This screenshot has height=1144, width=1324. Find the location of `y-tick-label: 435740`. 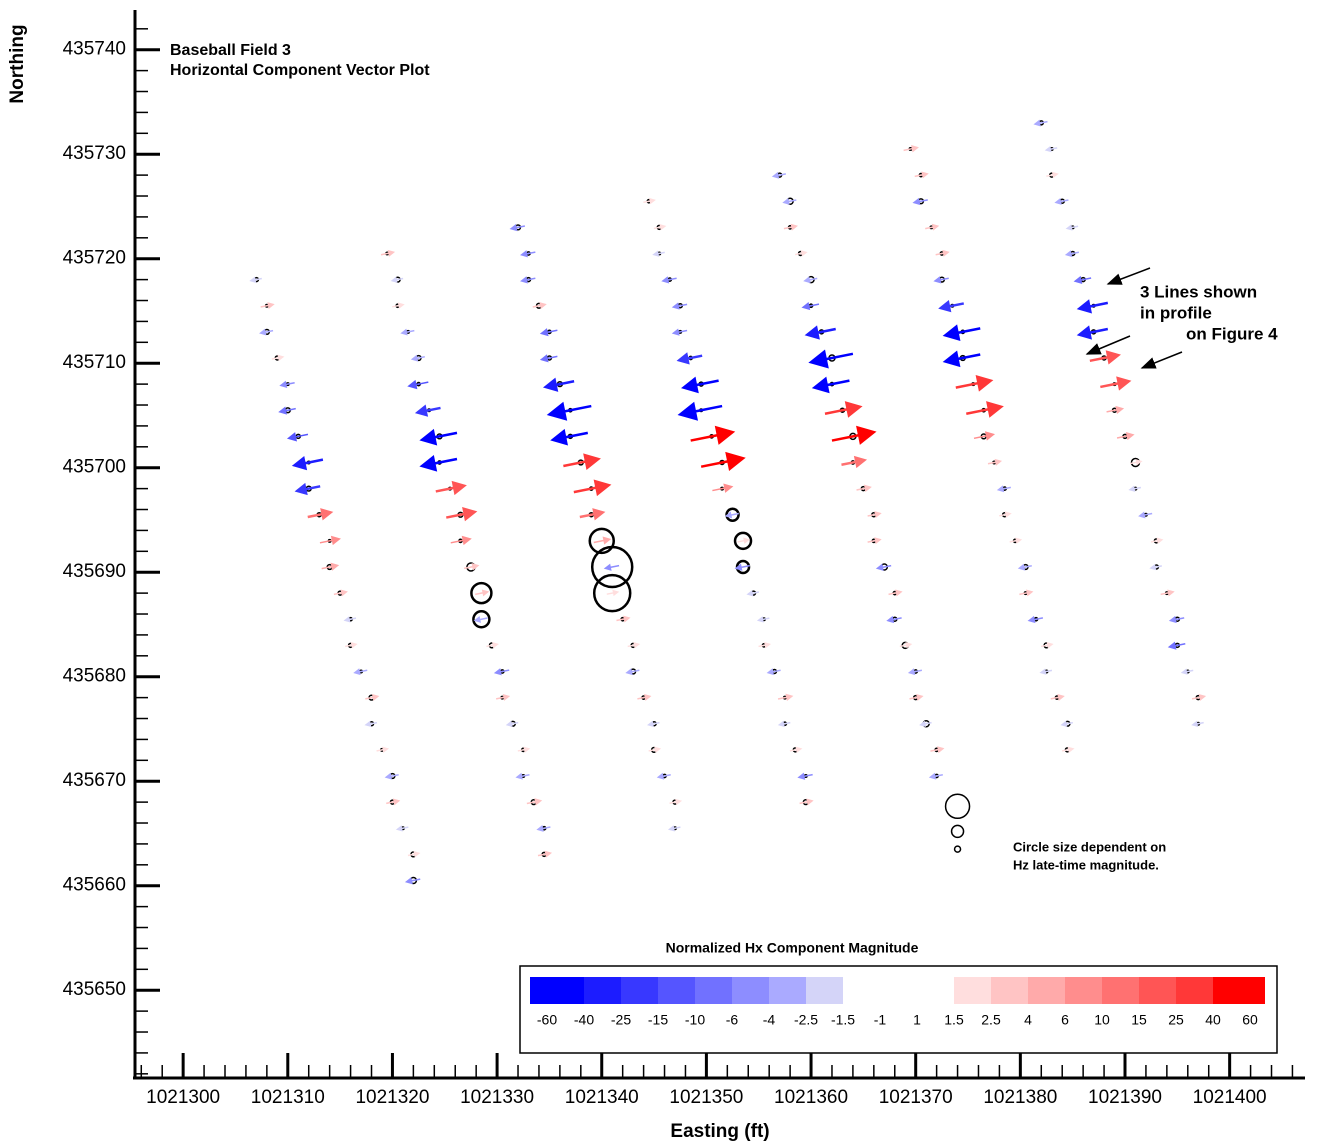

y-tick-label: 435740 is located at coordinates (94, 49).